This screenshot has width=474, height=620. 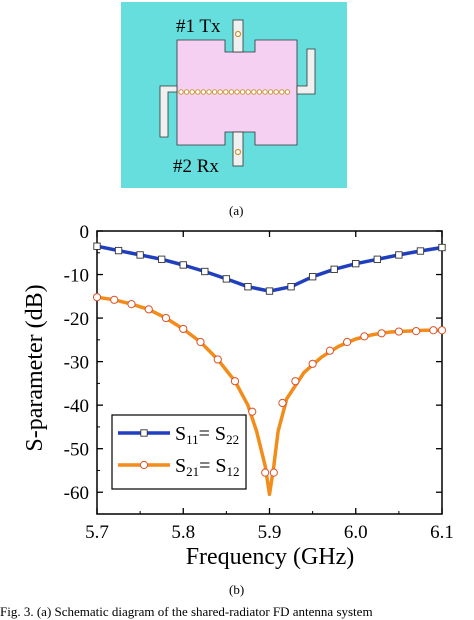 I want to click on x-tick-label: 6.0, so click(x=356, y=532).